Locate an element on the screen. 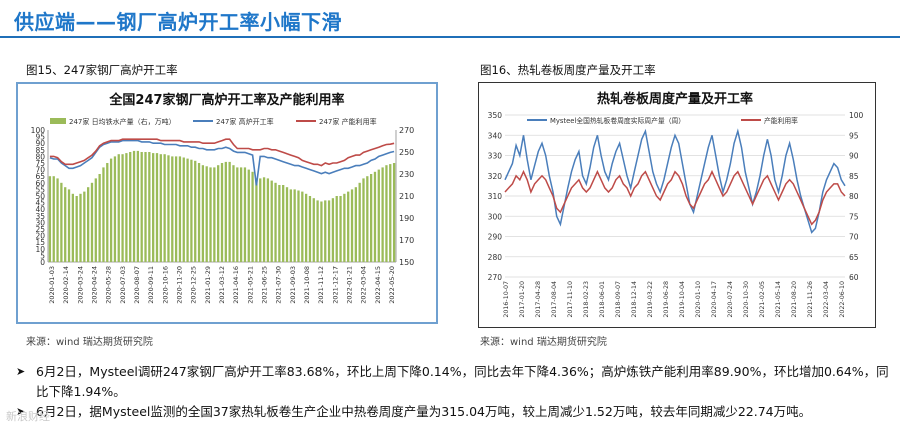 The image size is (900, 441). x-tick-label: 2017-11-10 is located at coordinates (570, 299).